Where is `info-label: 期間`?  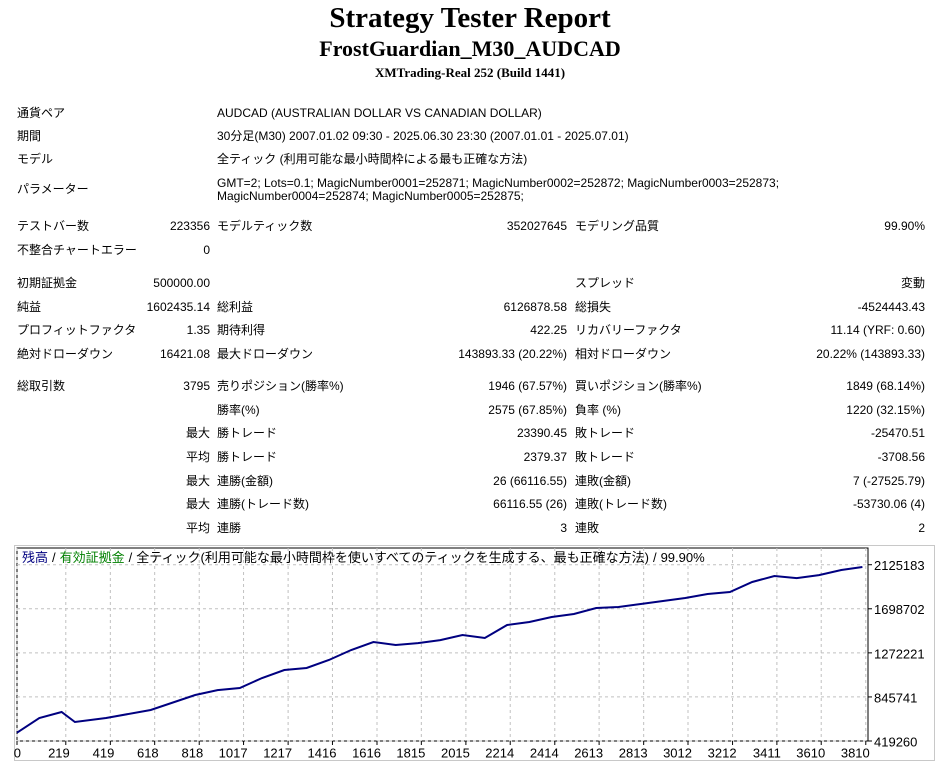
info-label: 期間 is located at coordinates (29, 136).